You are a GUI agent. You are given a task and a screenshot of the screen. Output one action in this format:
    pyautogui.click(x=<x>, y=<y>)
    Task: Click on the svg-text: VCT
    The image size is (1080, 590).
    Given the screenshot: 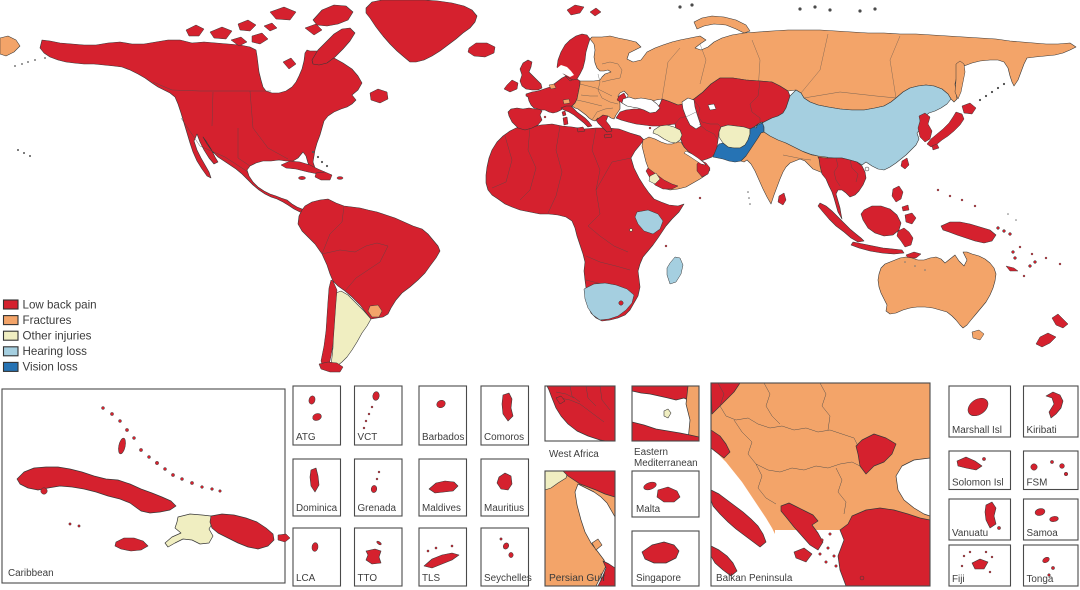 What is the action you would take?
    pyautogui.click(x=368, y=437)
    